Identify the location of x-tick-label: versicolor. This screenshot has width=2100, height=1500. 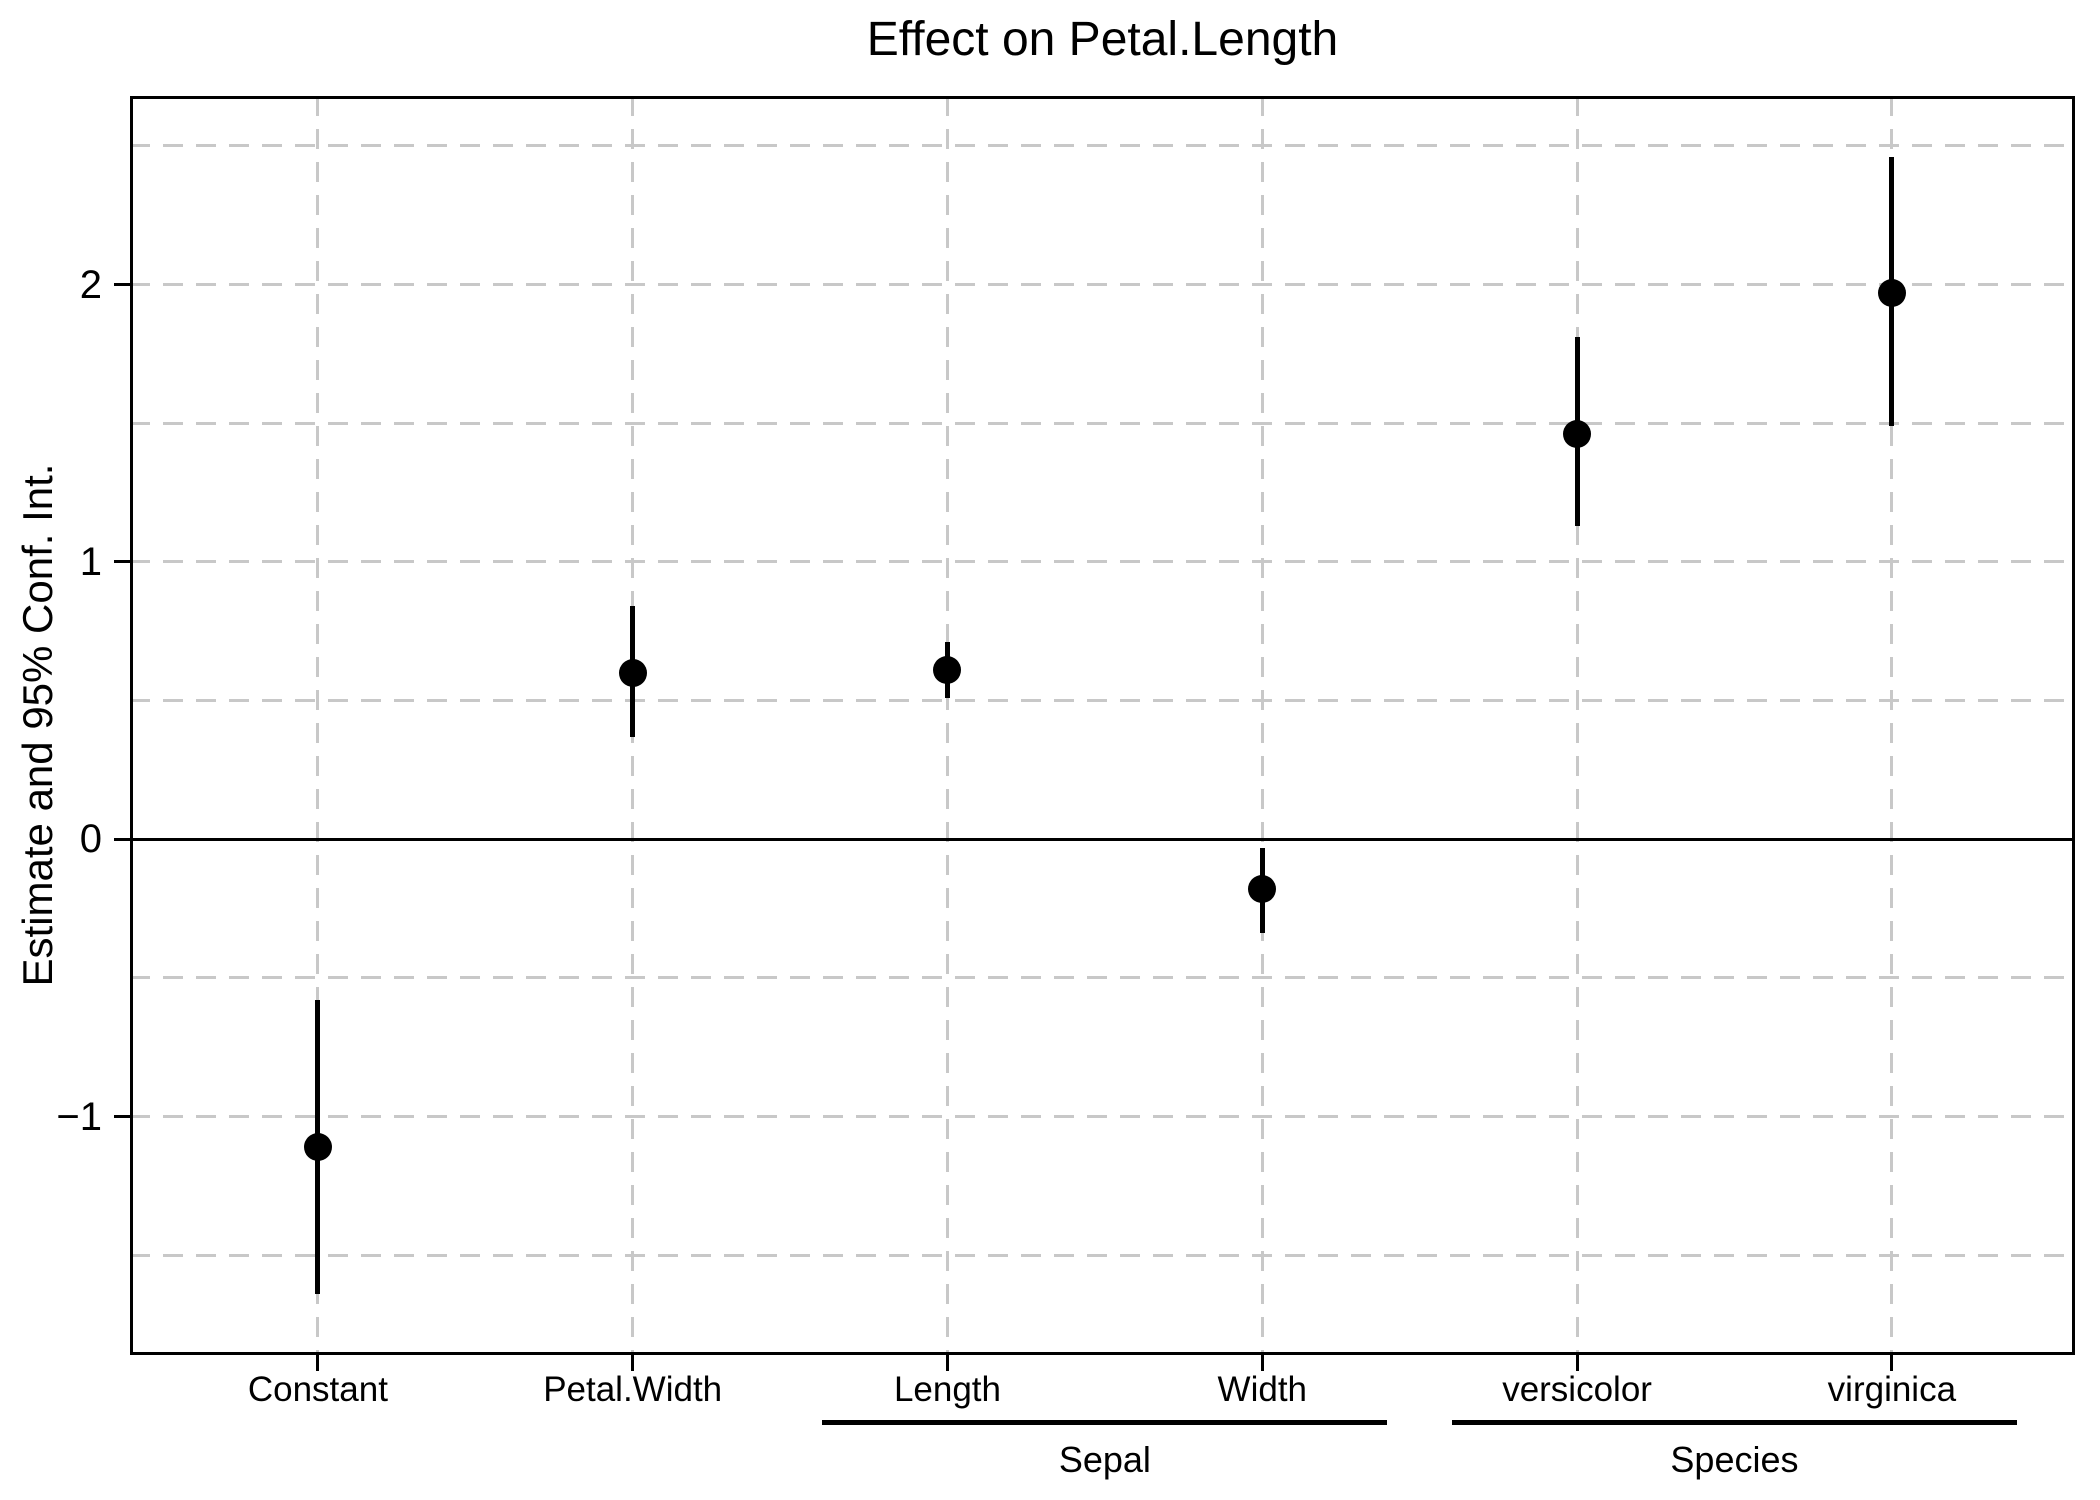
(1577, 1389).